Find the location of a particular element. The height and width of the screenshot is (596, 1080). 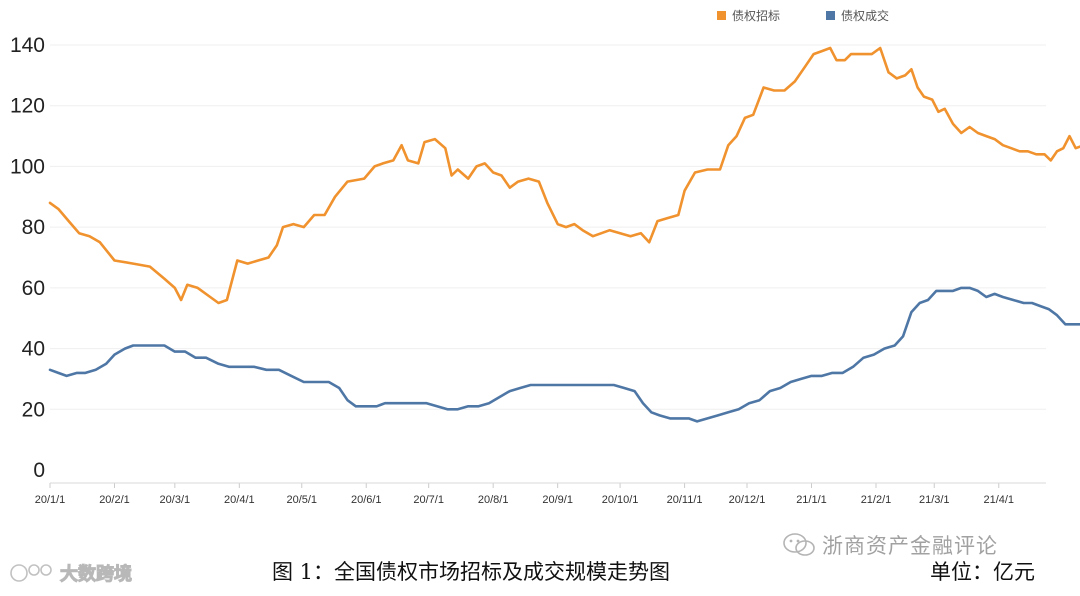

legend: 债权招标 债权成交 is located at coordinates (803, 15).